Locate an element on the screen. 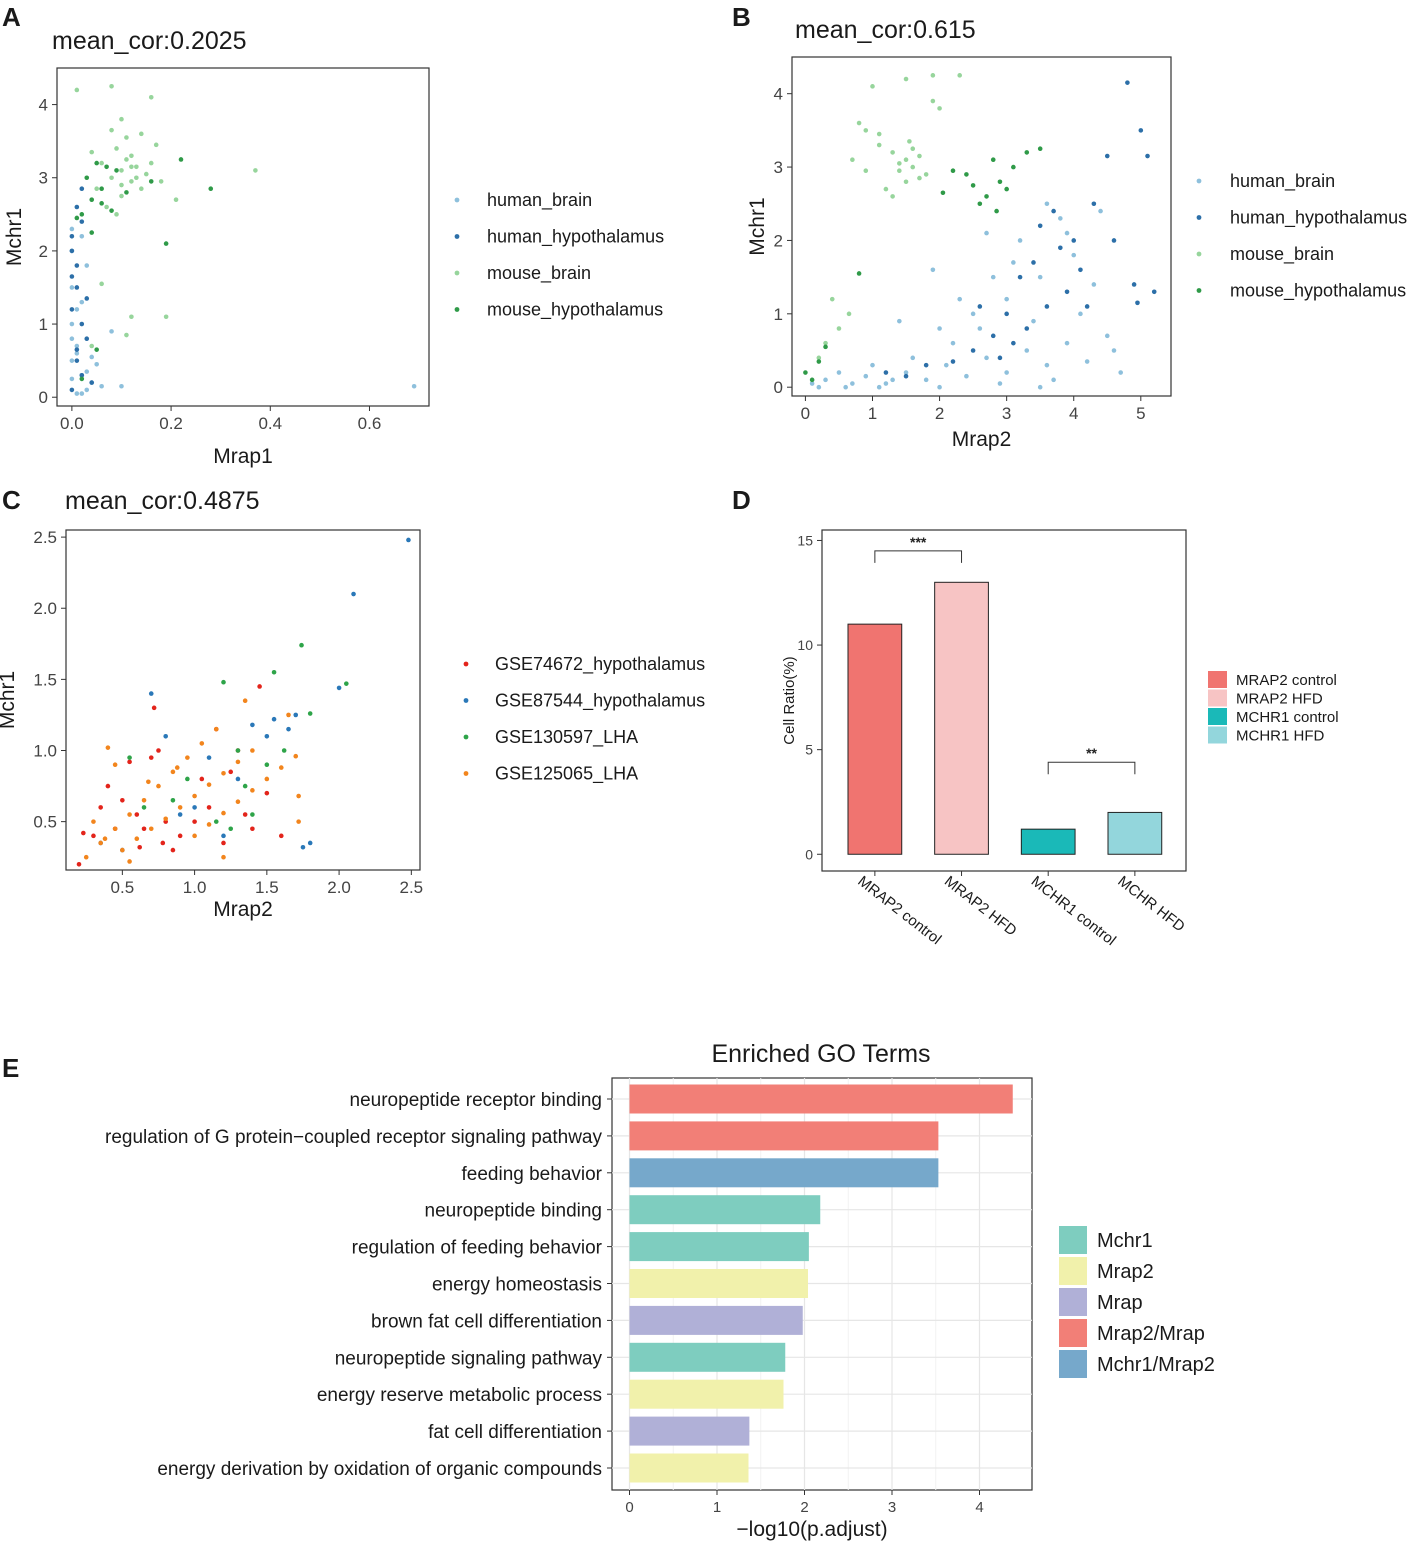  legend-label: GSE125065_LHA is located at coordinates (566, 774).